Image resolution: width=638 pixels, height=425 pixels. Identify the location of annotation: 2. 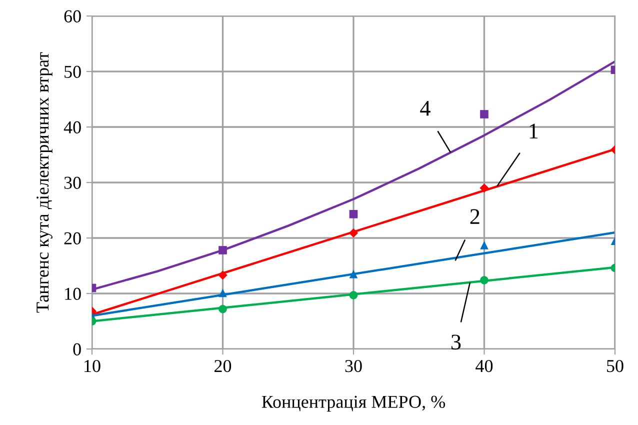
(475, 216).